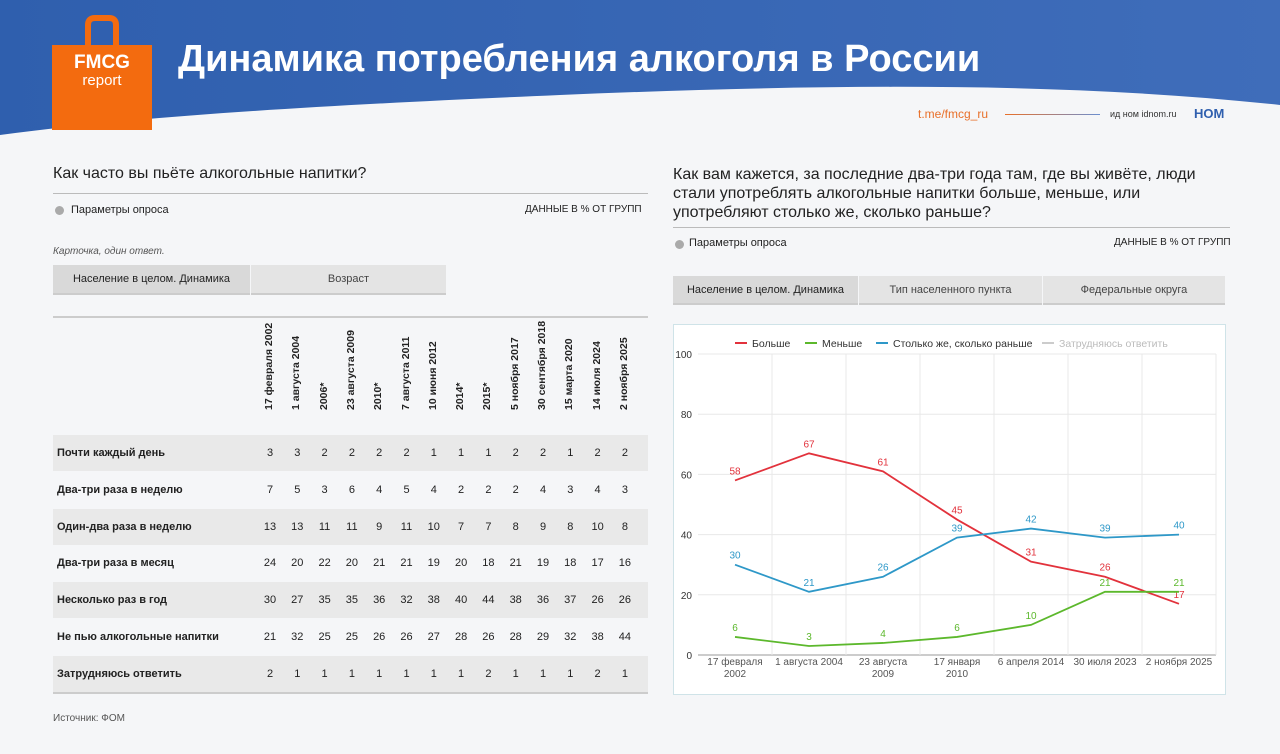  Describe the element at coordinates (963, 344) in the screenshot. I see `legend-label: Столько же, сколько раньше` at that location.